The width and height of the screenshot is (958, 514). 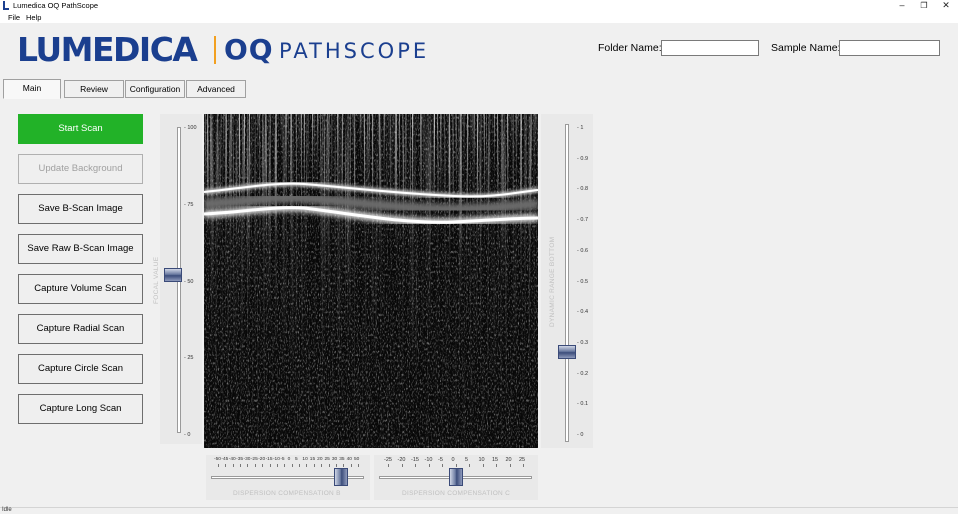 I want to click on dispersion-b-tick-label: -10, so click(x=276, y=459).